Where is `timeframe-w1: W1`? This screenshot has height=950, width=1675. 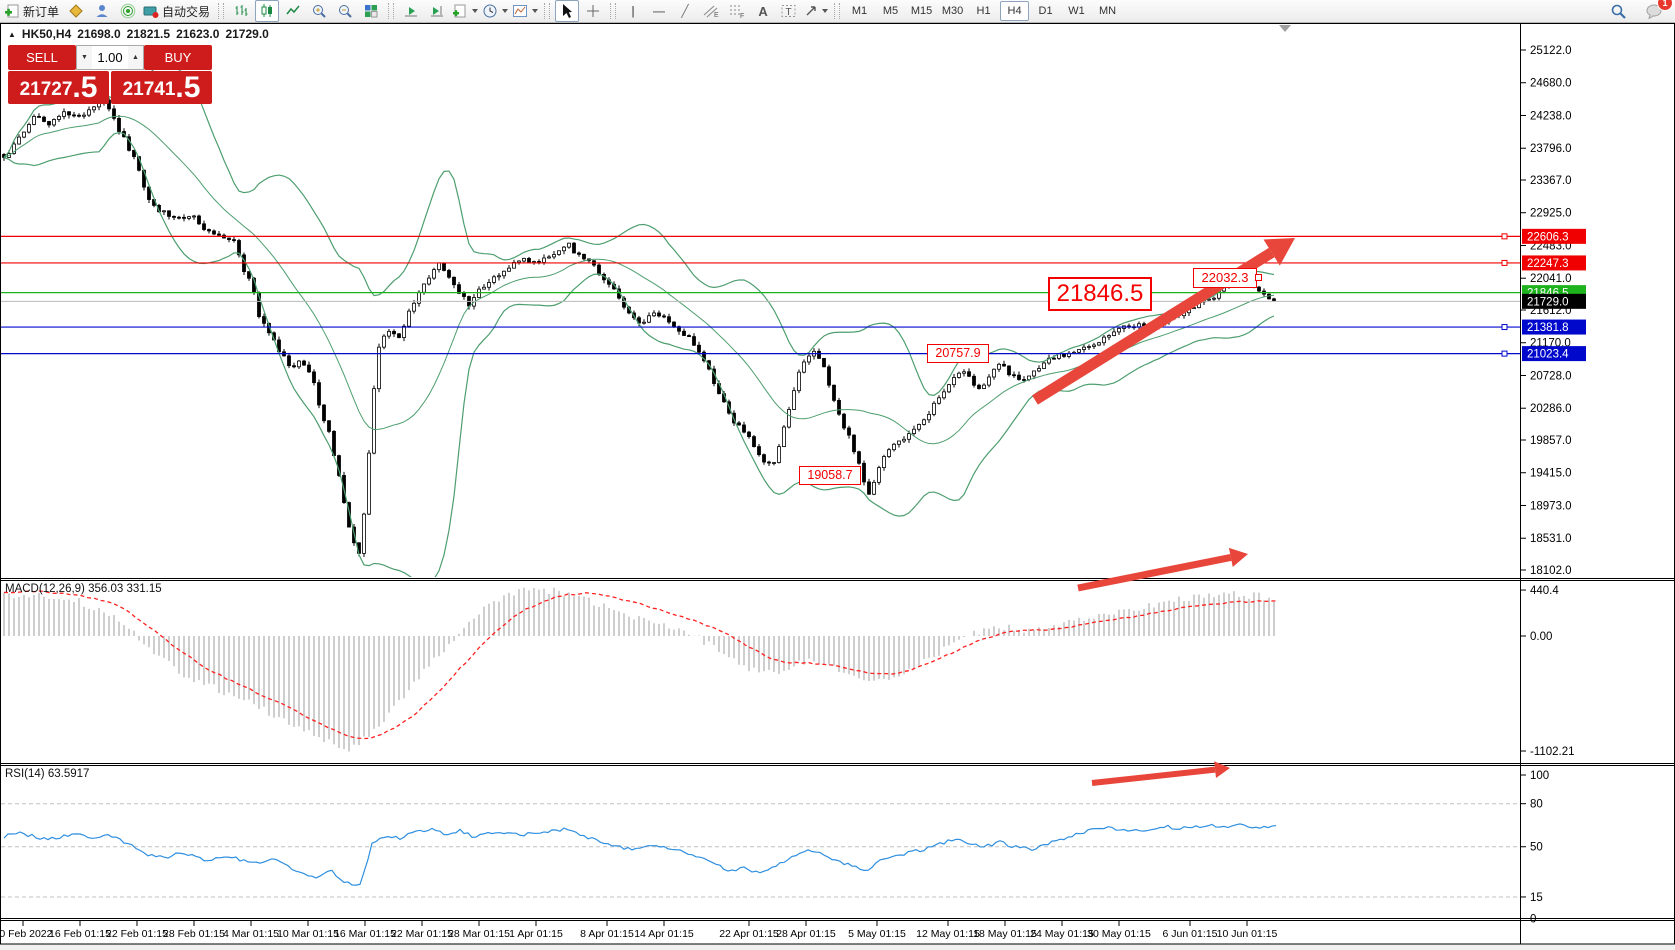 timeframe-w1: W1 is located at coordinates (1076, 11).